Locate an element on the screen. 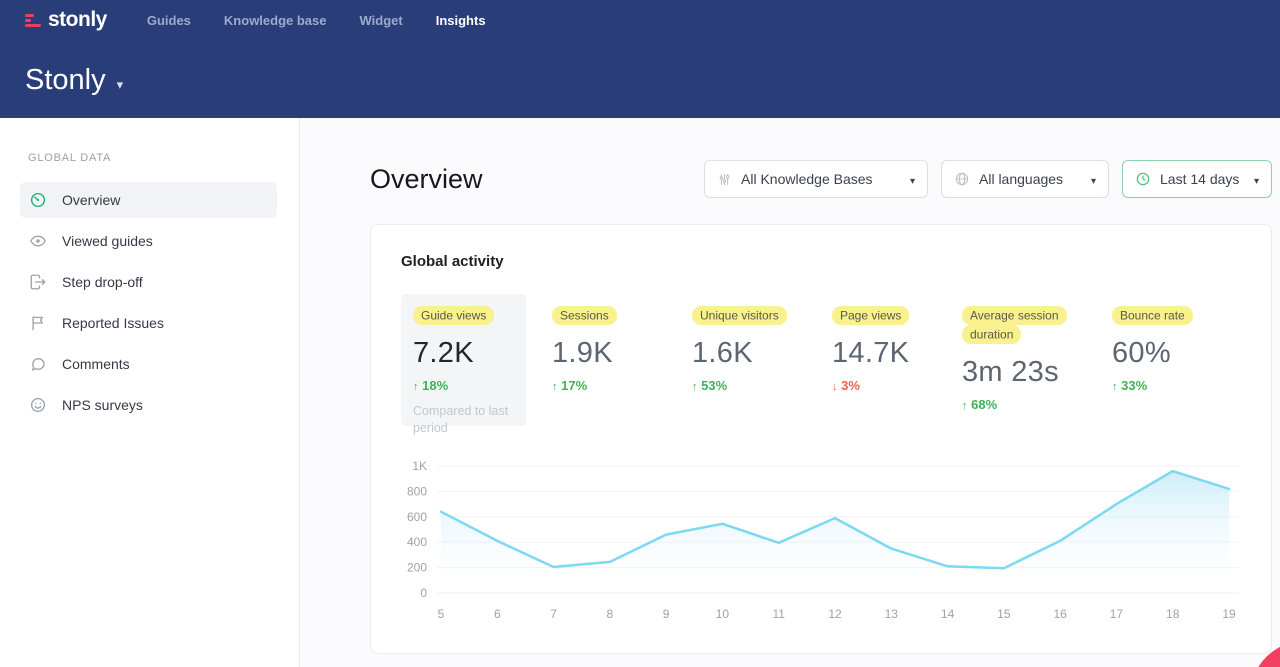 The height and width of the screenshot is (667, 1280). svg-text: 11 is located at coordinates (778, 614).